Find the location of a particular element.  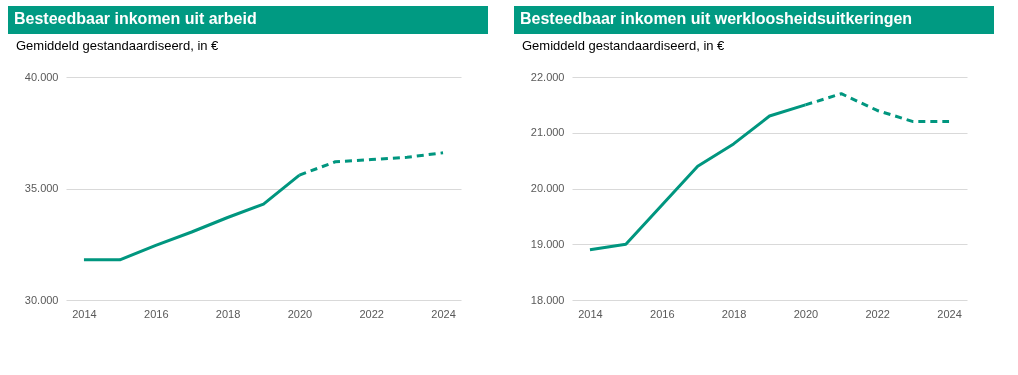

y-tick-label: 21.000 is located at coordinates (547, 132).